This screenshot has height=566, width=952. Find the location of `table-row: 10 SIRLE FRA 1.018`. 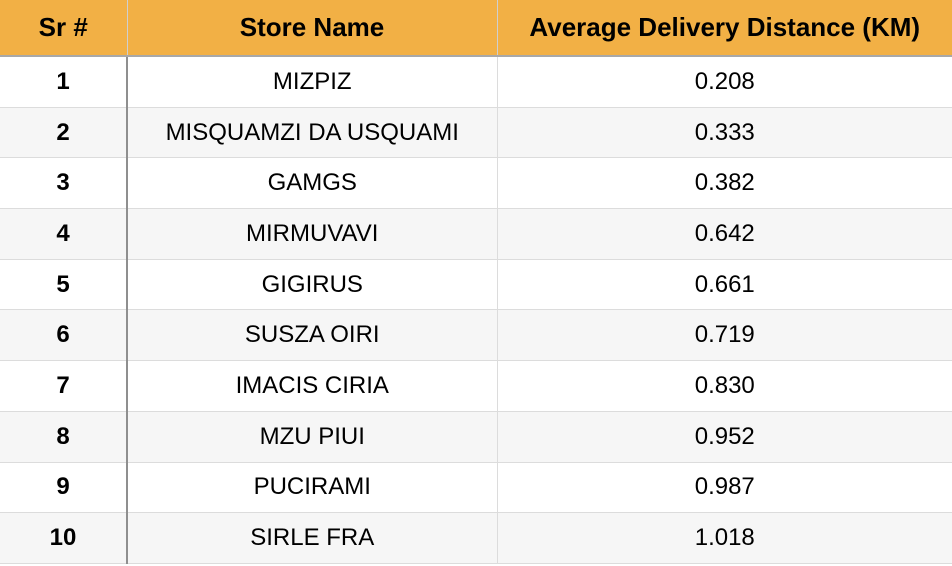

table-row: 10 SIRLE FRA 1.018 is located at coordinates (476, 538).